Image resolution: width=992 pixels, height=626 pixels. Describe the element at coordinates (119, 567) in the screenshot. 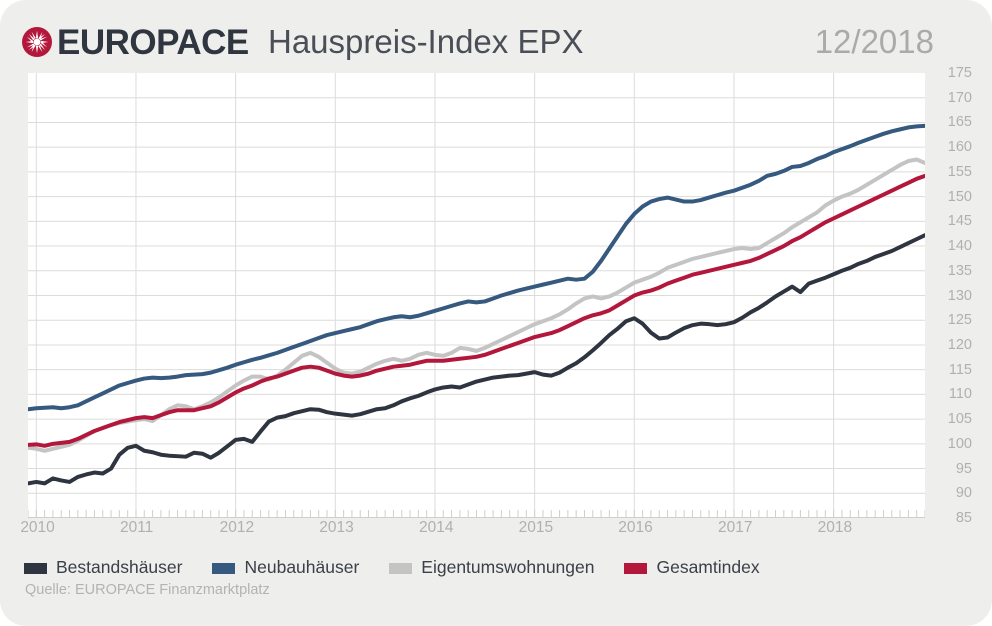

I see `legend-label: Bestandshäuser` at that location.